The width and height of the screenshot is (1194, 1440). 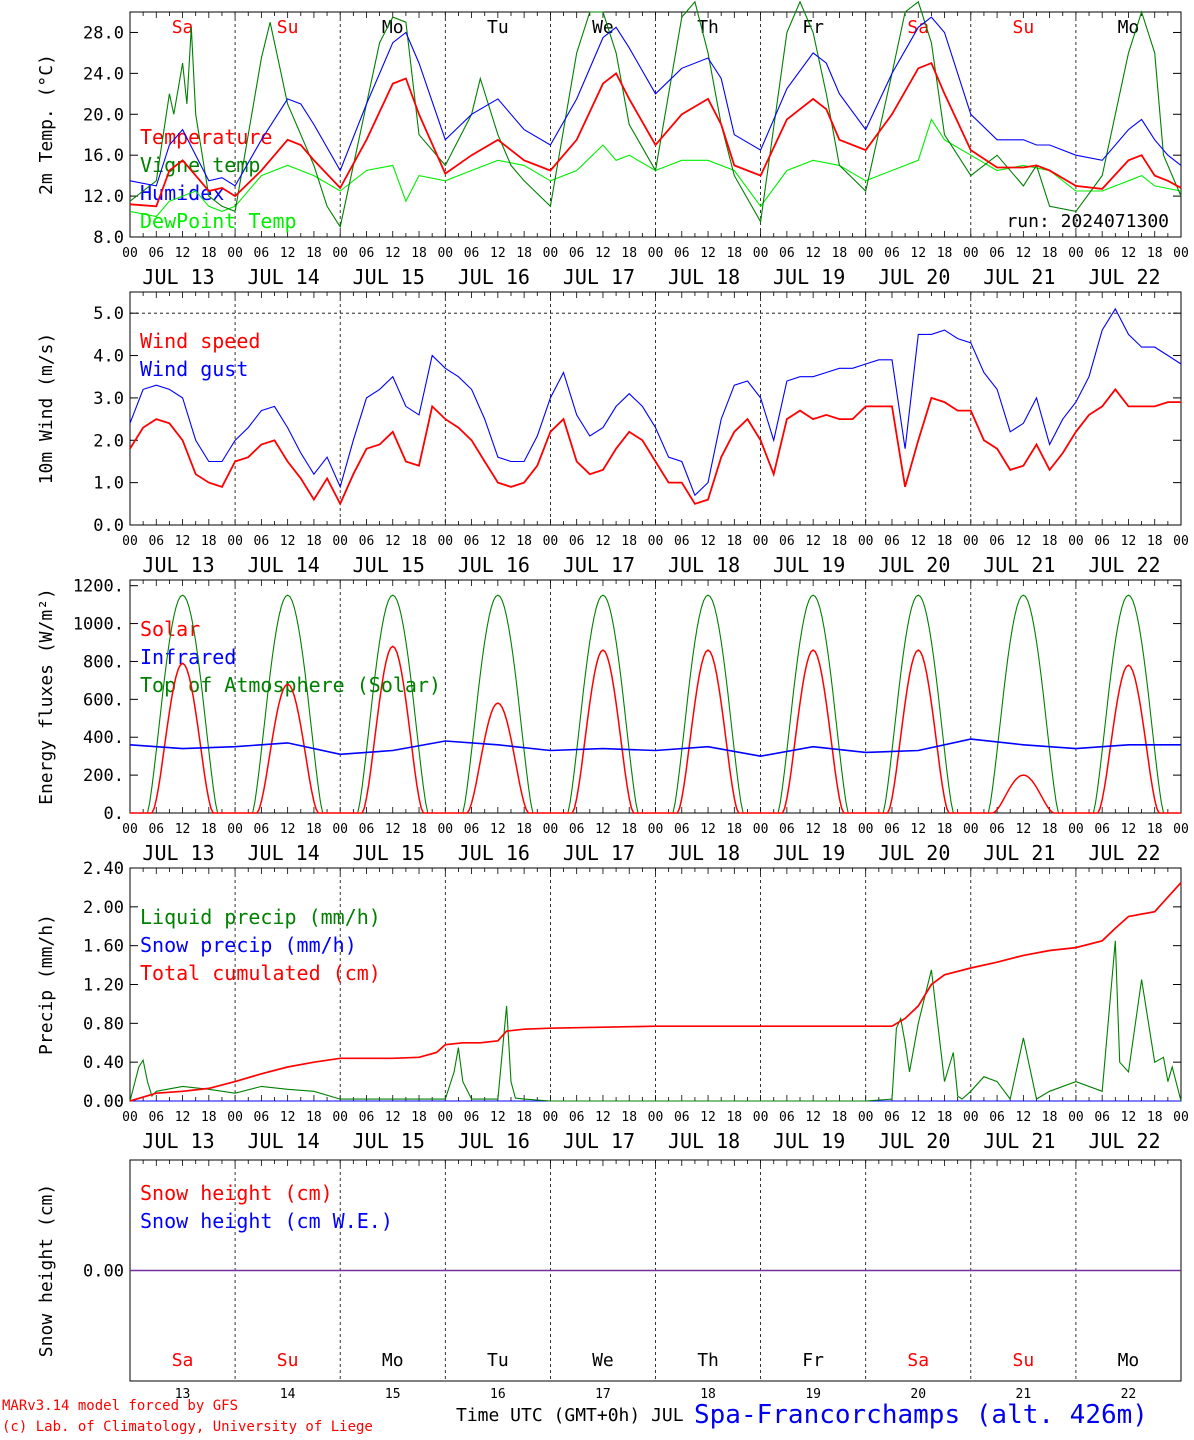 I want to click on series-wind-speed, so click(x=655, y=446).